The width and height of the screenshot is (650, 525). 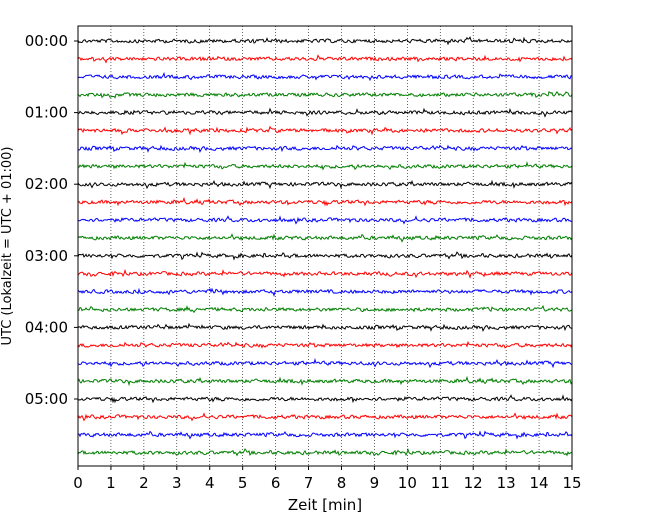 I want to click on x-tick-label: 3, so click(x=177, y=483).